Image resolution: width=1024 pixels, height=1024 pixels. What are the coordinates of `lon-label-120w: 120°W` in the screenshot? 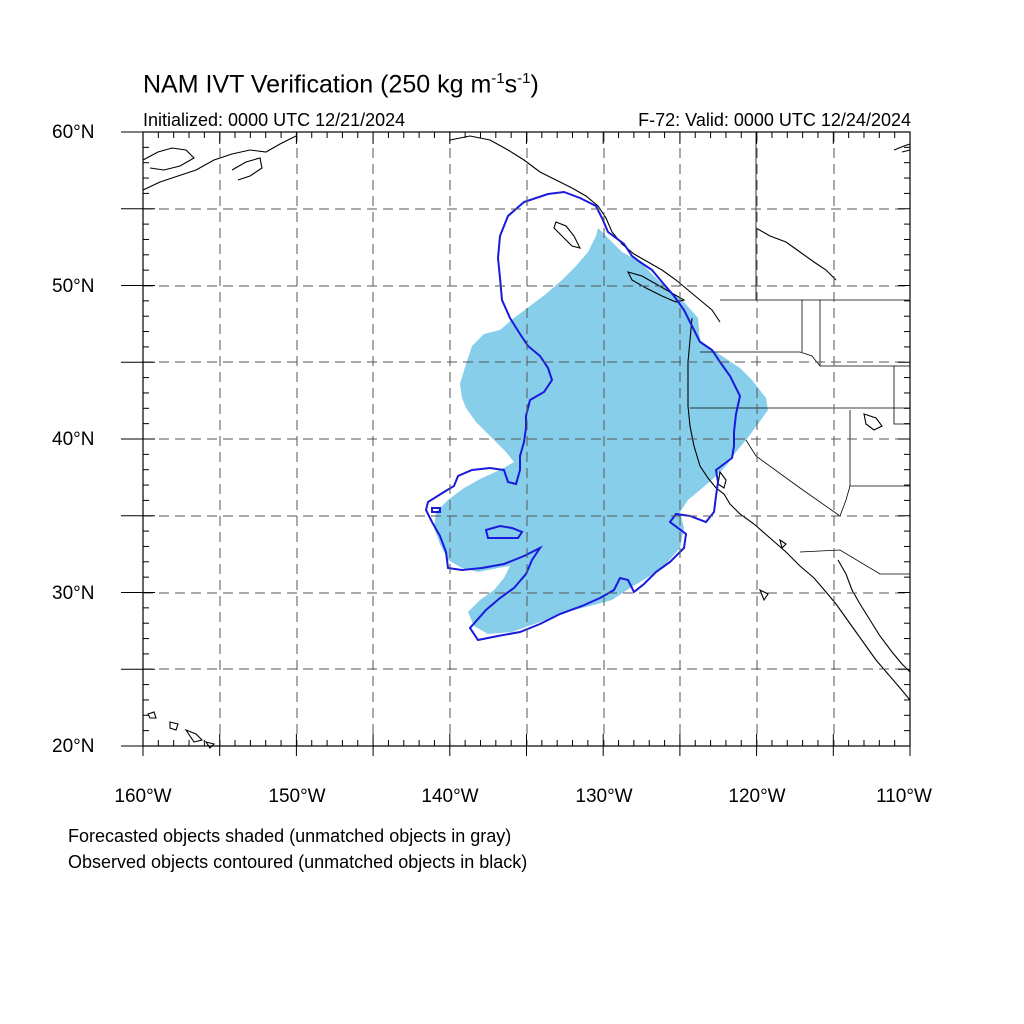 It's located at (757, 796).